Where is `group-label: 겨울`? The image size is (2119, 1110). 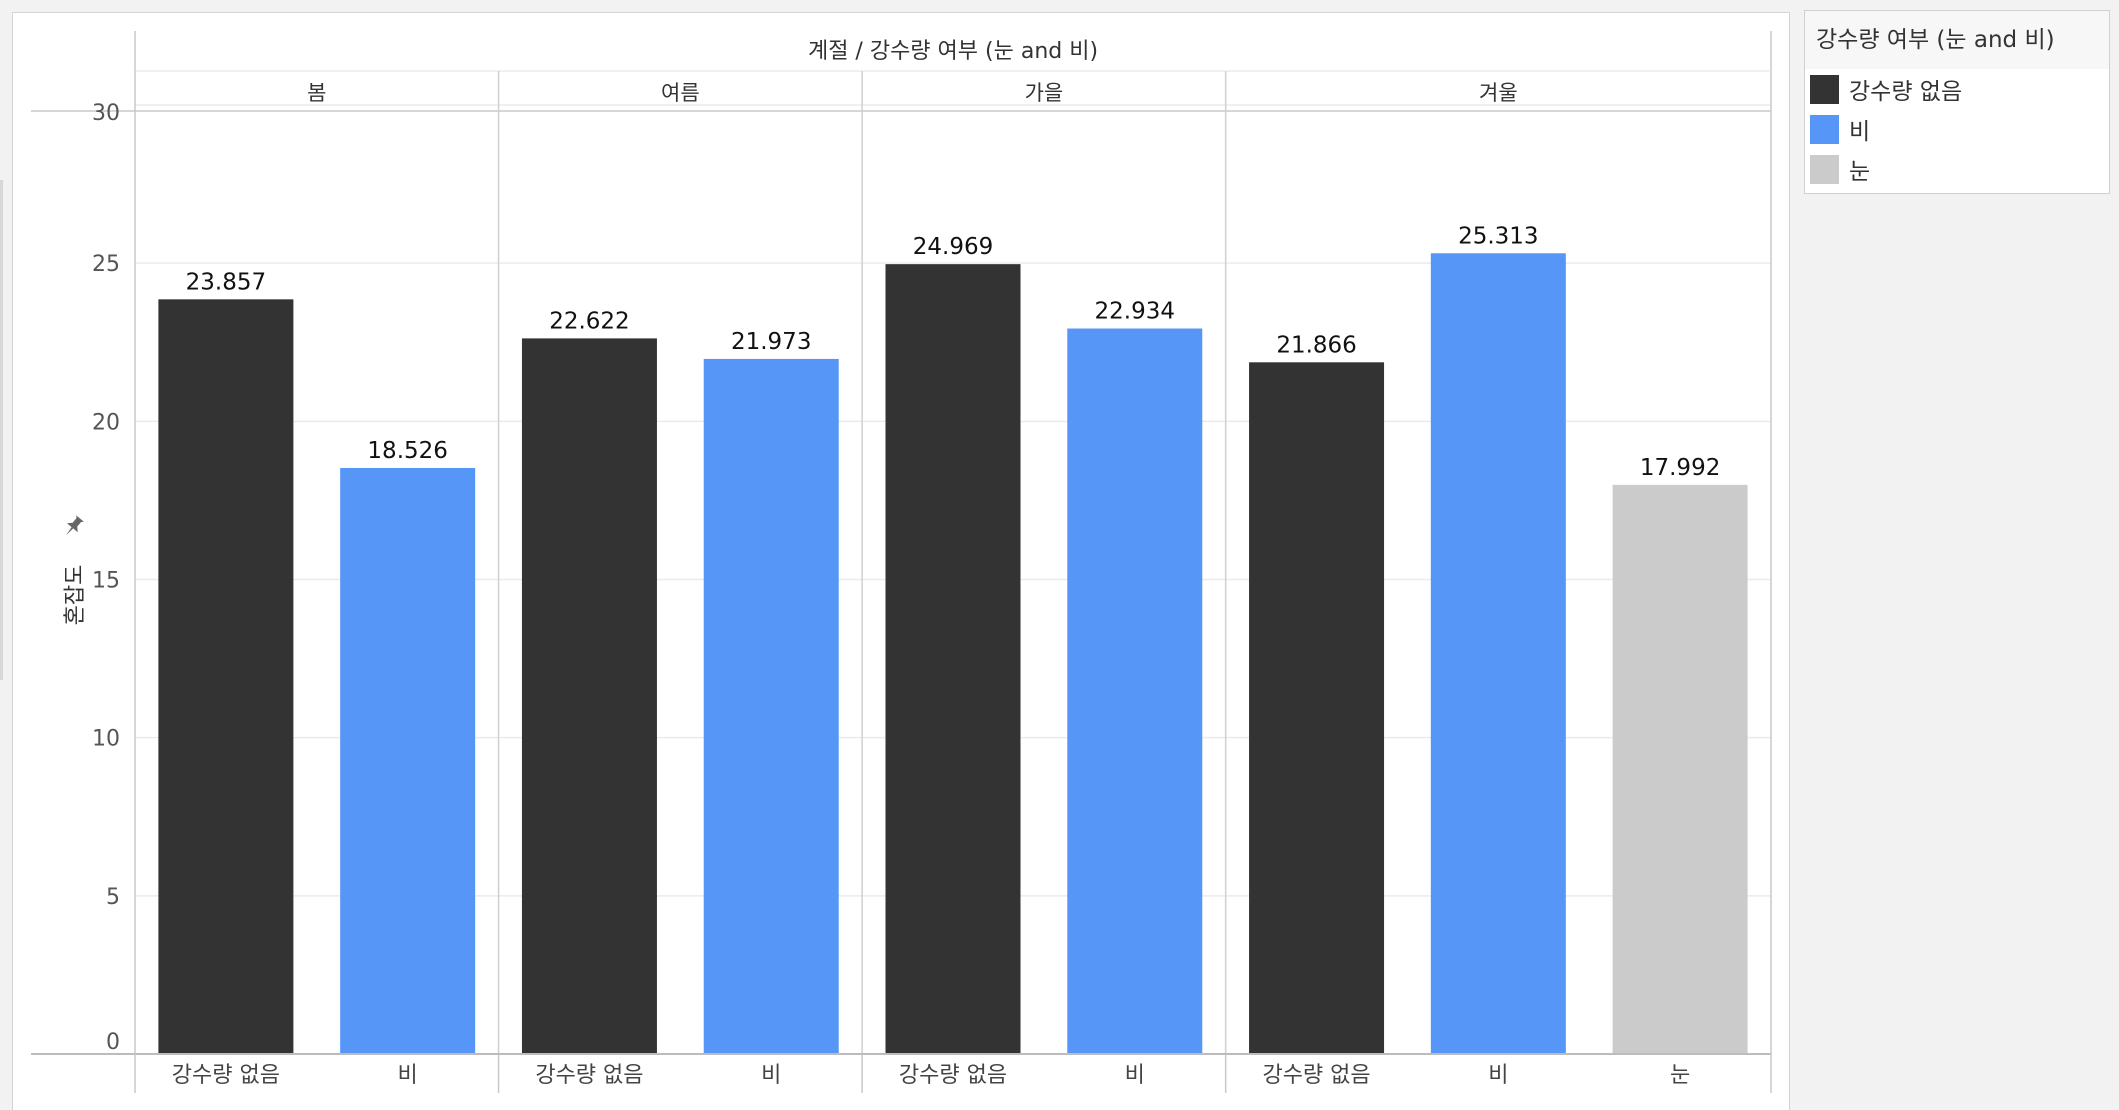
group-label: 겨울 is located at coordinates (1498, 93).